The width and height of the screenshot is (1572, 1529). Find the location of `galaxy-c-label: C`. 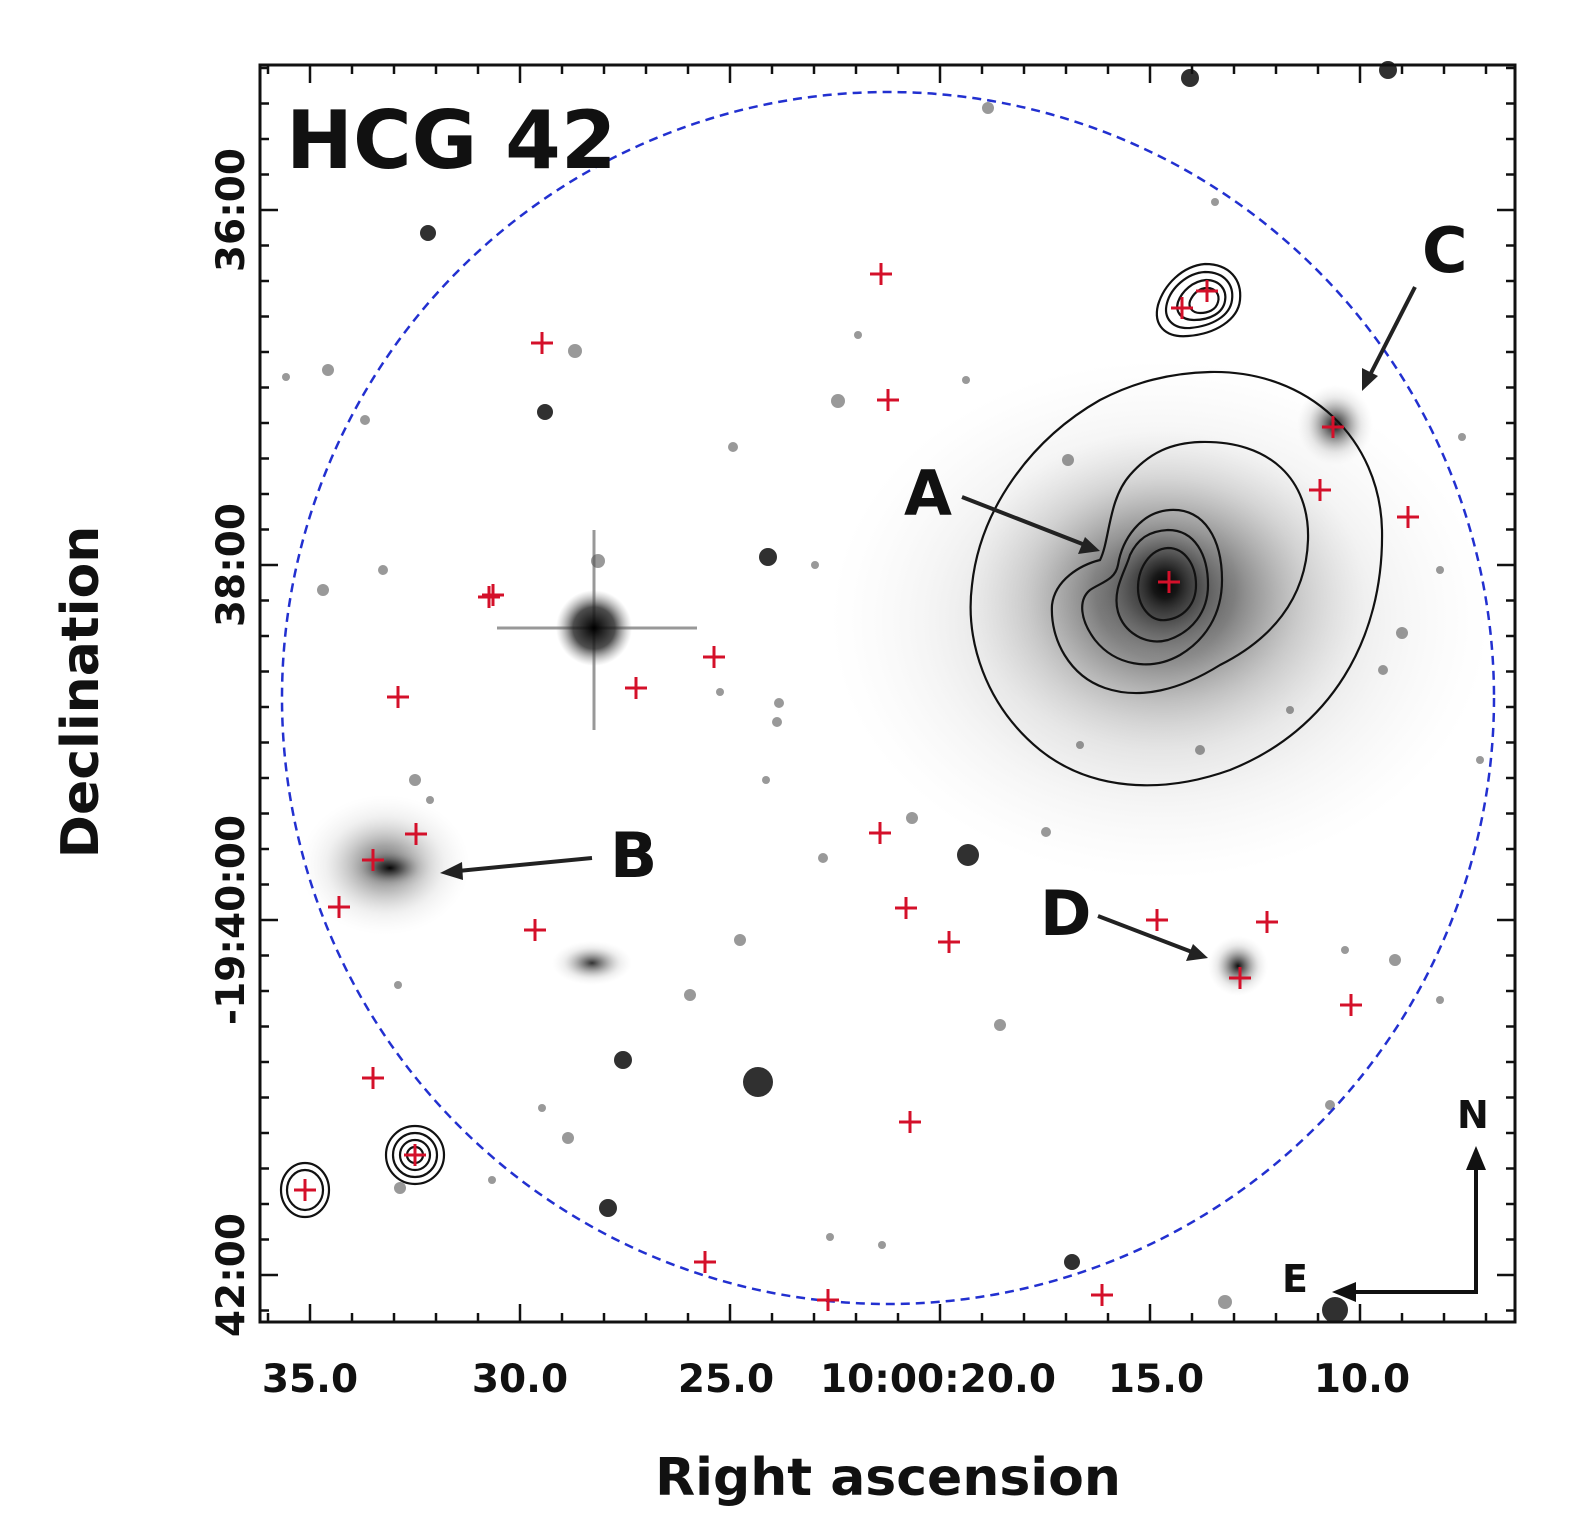

galaxy-c-label: C is located at coordinates (1445, 250).